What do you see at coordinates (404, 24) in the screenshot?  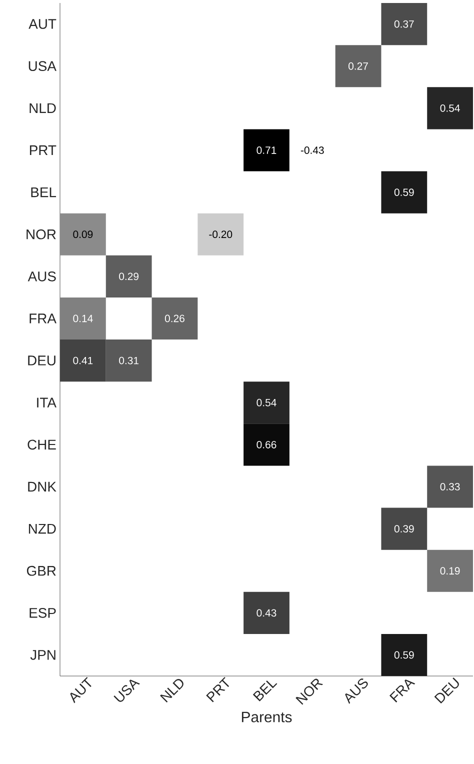 I see `data-label: 0.37` at bounding box center [404, 24].